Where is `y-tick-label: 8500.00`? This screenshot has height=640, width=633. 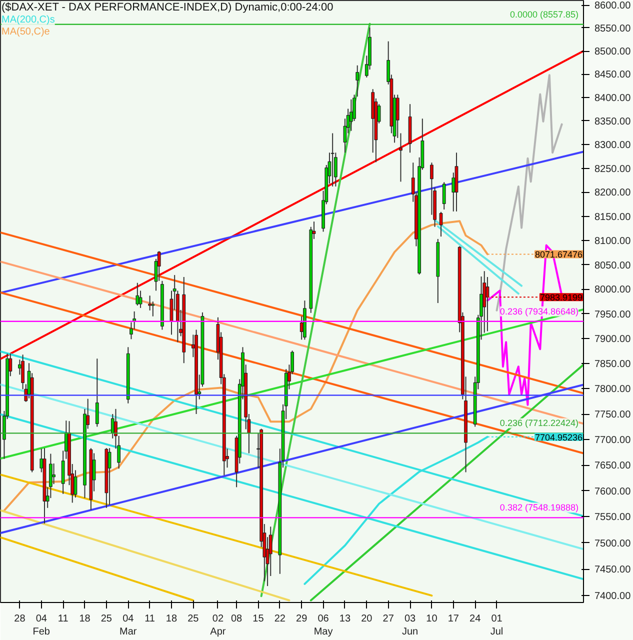
y-tick-label: 8500.00 is located at coordinates (613, 52).